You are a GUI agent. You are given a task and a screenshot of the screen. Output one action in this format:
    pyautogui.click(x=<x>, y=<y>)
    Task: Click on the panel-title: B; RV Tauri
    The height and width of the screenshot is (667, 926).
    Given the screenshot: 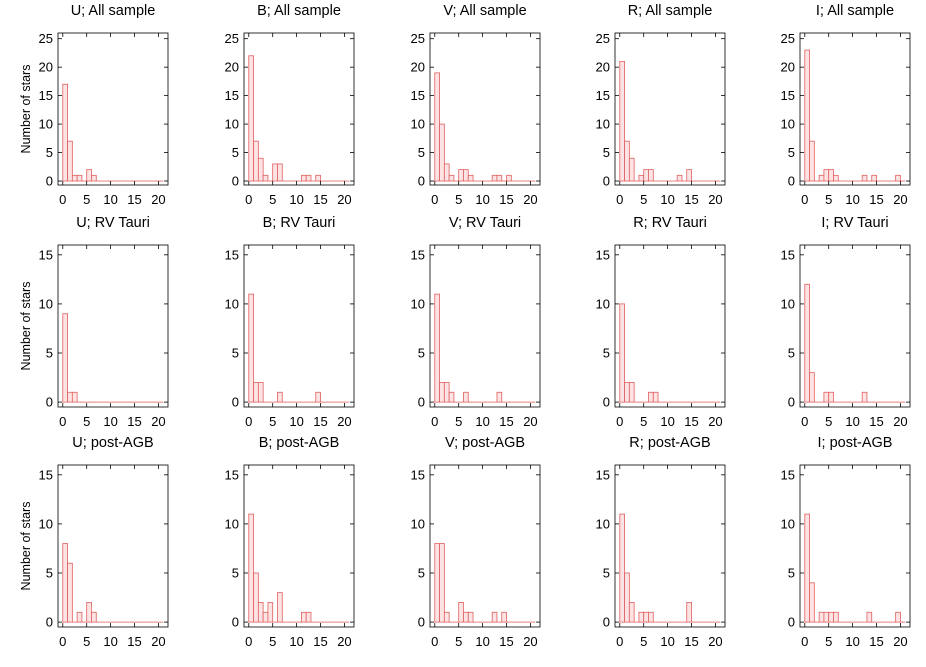 What is the action you would take?
    pyautogui.click(x=299, y=223)
    